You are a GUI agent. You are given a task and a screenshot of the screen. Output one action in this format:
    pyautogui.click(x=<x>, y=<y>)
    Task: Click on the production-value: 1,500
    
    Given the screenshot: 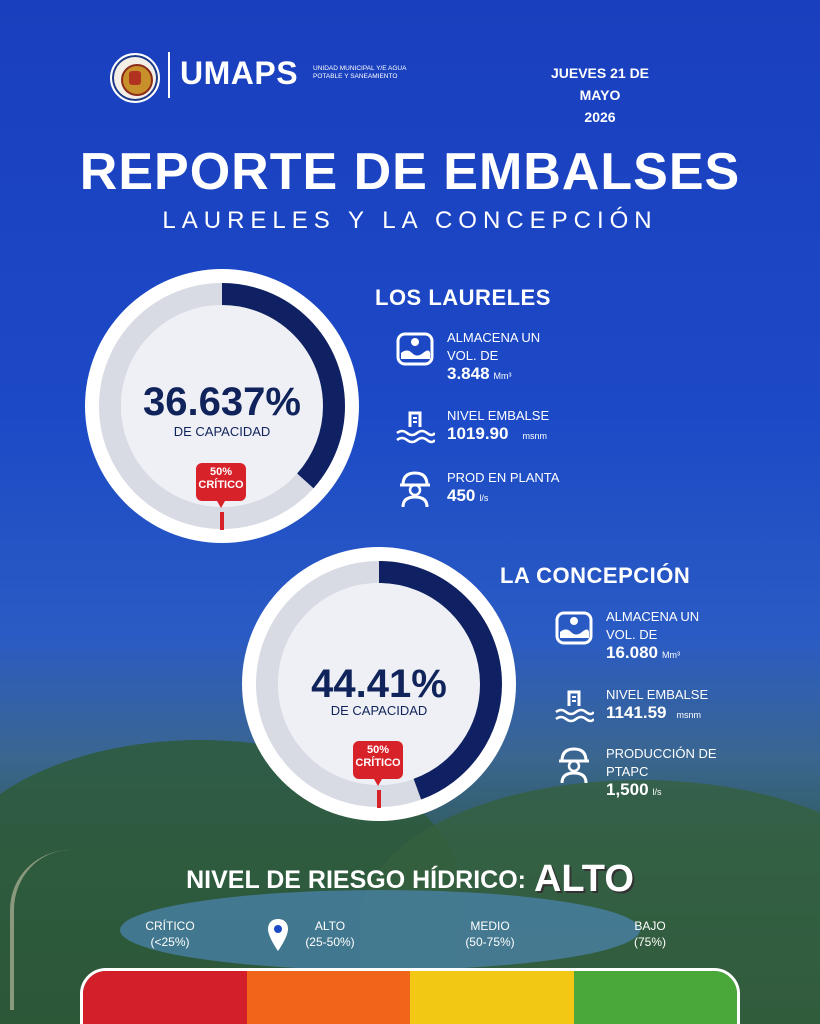 What is the action you would take?
    pyautogui.click(x=627, y=789)
    